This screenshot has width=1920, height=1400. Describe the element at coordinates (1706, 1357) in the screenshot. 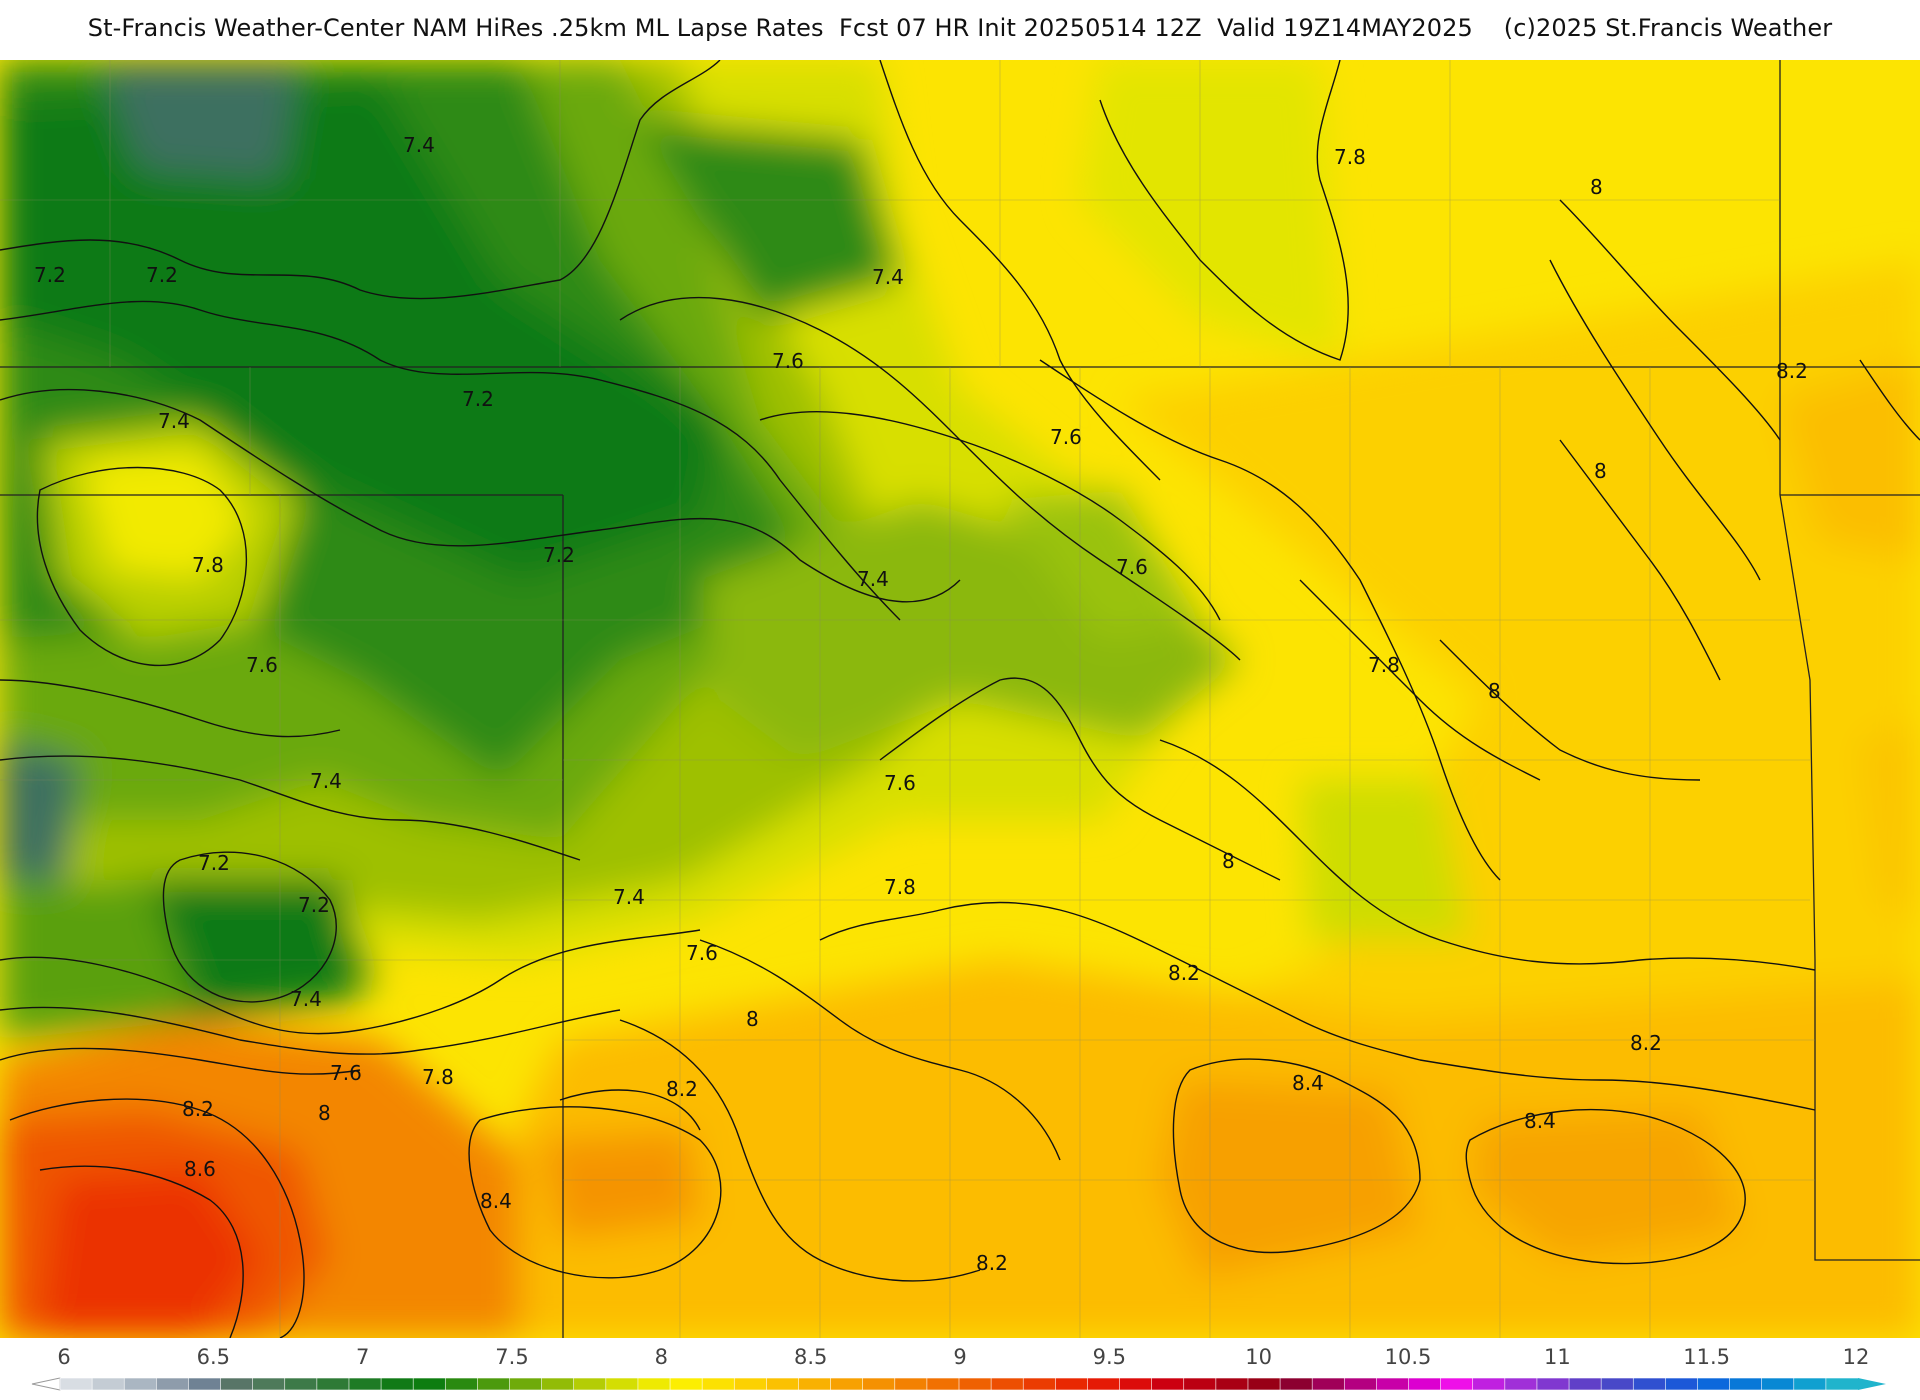

I see `colorbar-tick-label: 11.5` at that location.